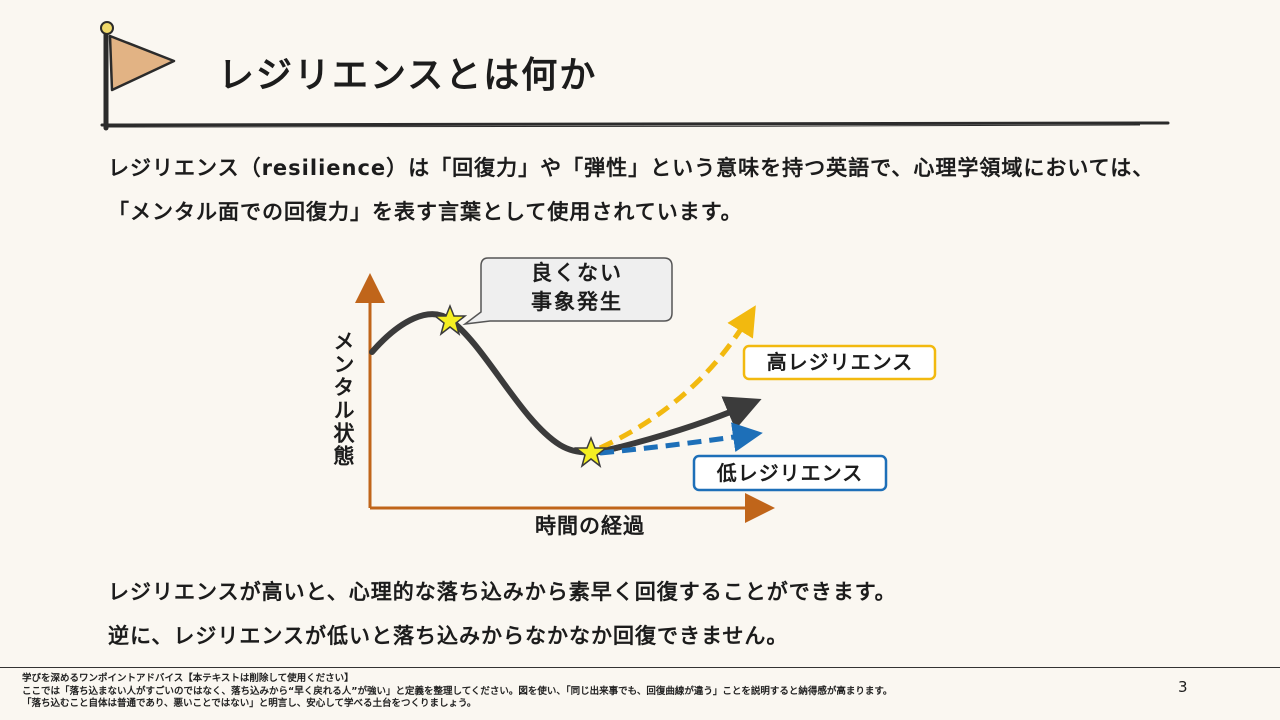 Image resolution: width=1280 pixels, height=720 pixels. I want to click on recovery-curve-baseline, so click(679, 425).